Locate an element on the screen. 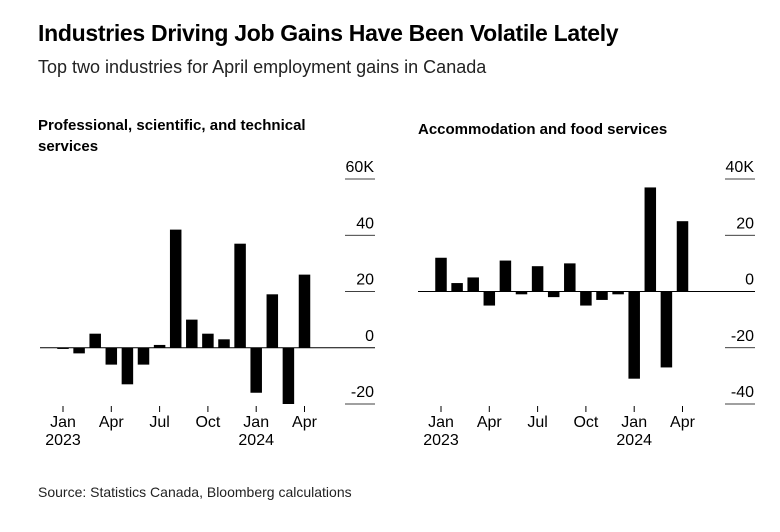 The image size is (780, 532). y-tick-label: -40 is located at coordinates (742, 392).